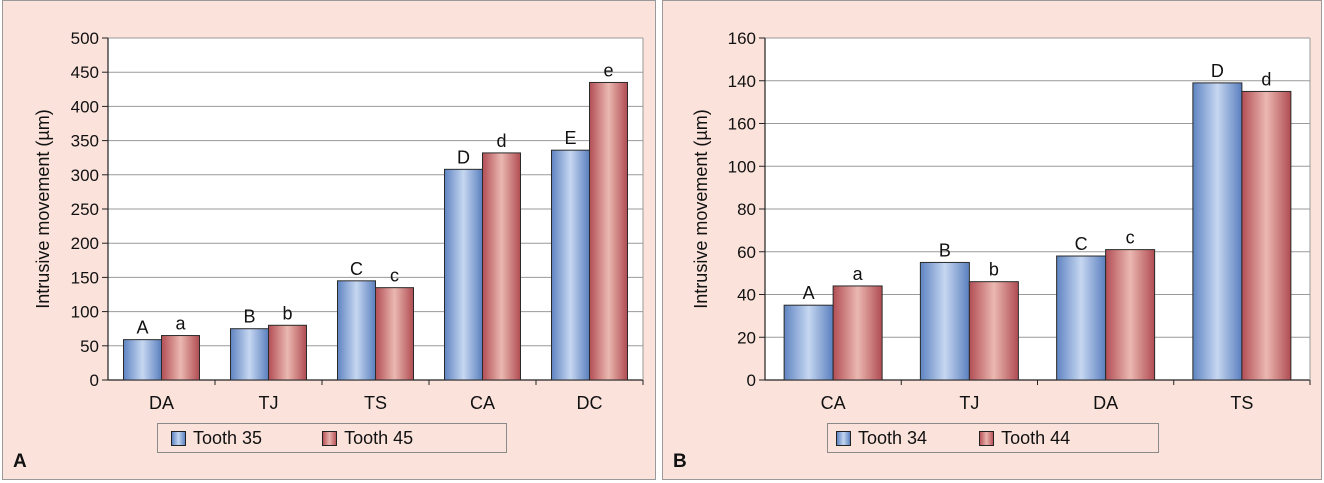 The height and width of the screenshot is (483, 1324). Describe the element at coordinates (746, 295) in the screenshot. I see `y-tick-label: 40` at that location.